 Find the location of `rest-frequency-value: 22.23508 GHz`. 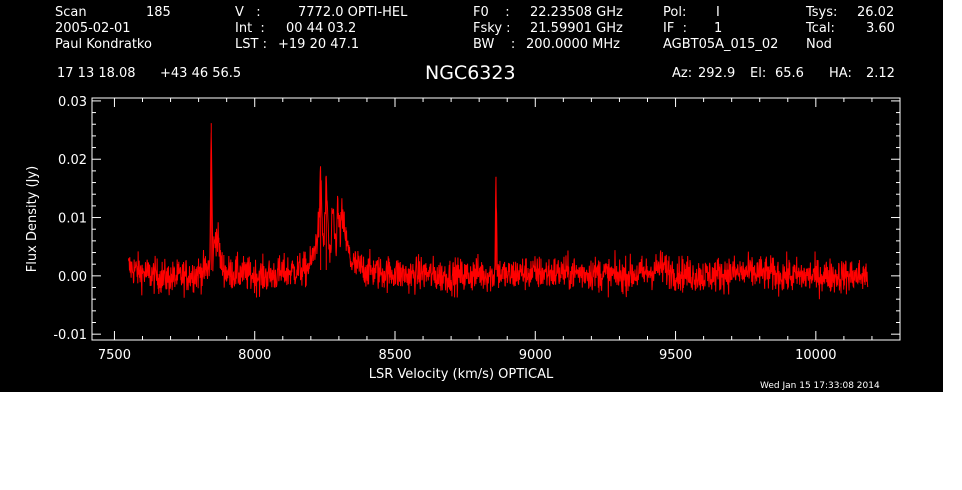

rest-frequency-value: 22.23508 GHz is located at coordinates (576, 12).